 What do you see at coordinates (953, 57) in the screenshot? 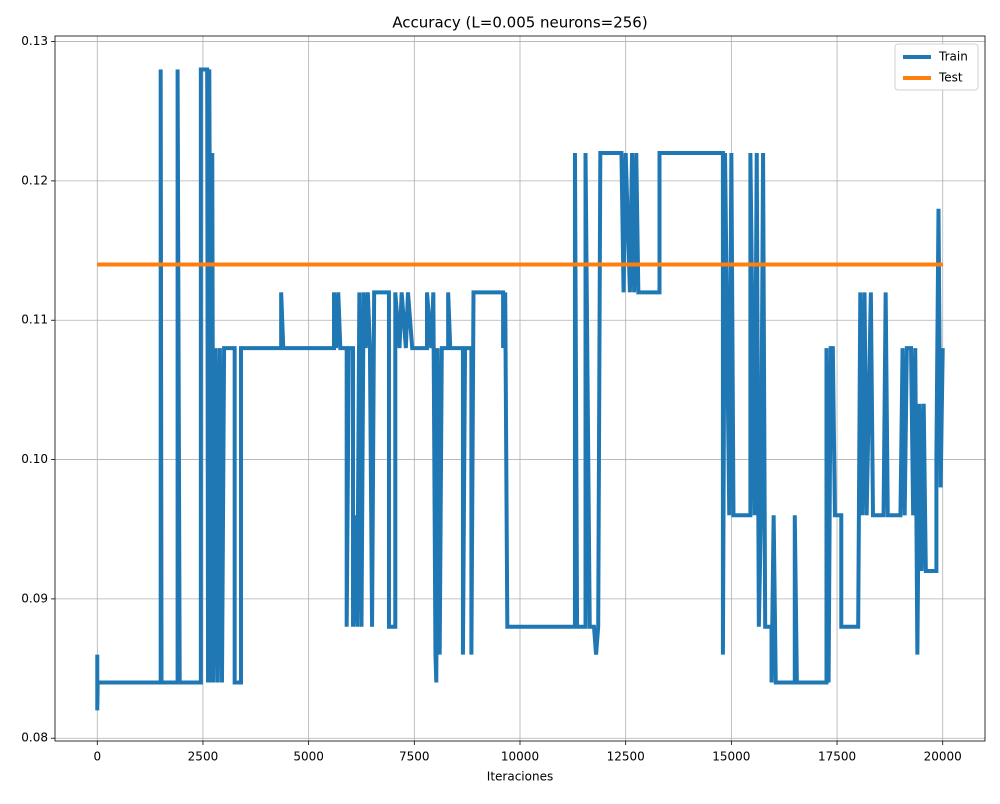
I see `legend-label: Train` at bounding box center [953, 57].